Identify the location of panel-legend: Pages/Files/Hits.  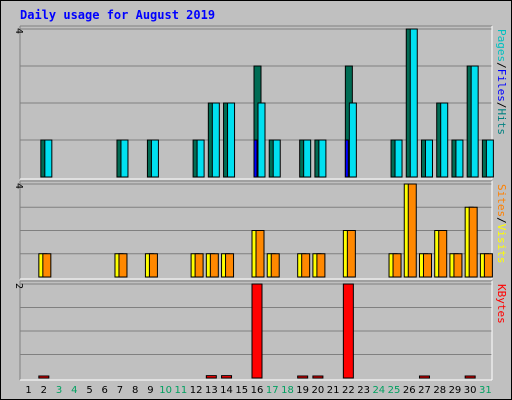
(501, 82).